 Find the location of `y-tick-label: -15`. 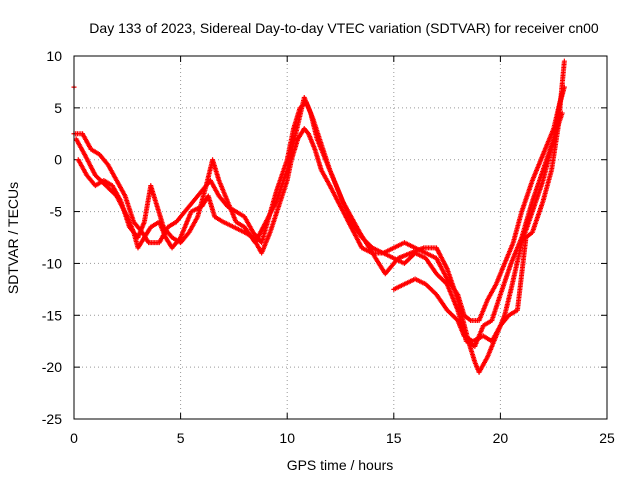

y-tick-label: -15 is located at coordinates (52, 315).